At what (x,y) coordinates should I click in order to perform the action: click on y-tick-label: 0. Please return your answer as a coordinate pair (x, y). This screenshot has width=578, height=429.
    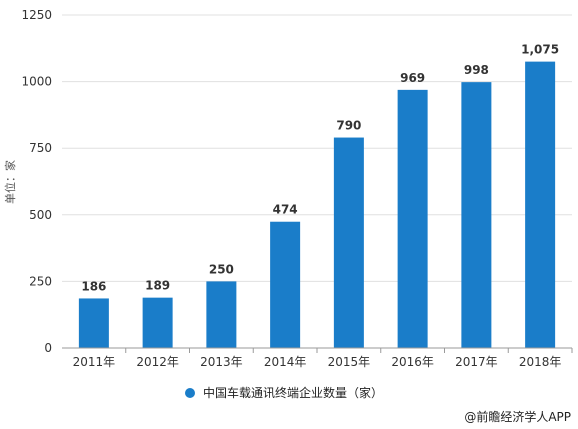
    Looking at the image, I should click on (48, 348).